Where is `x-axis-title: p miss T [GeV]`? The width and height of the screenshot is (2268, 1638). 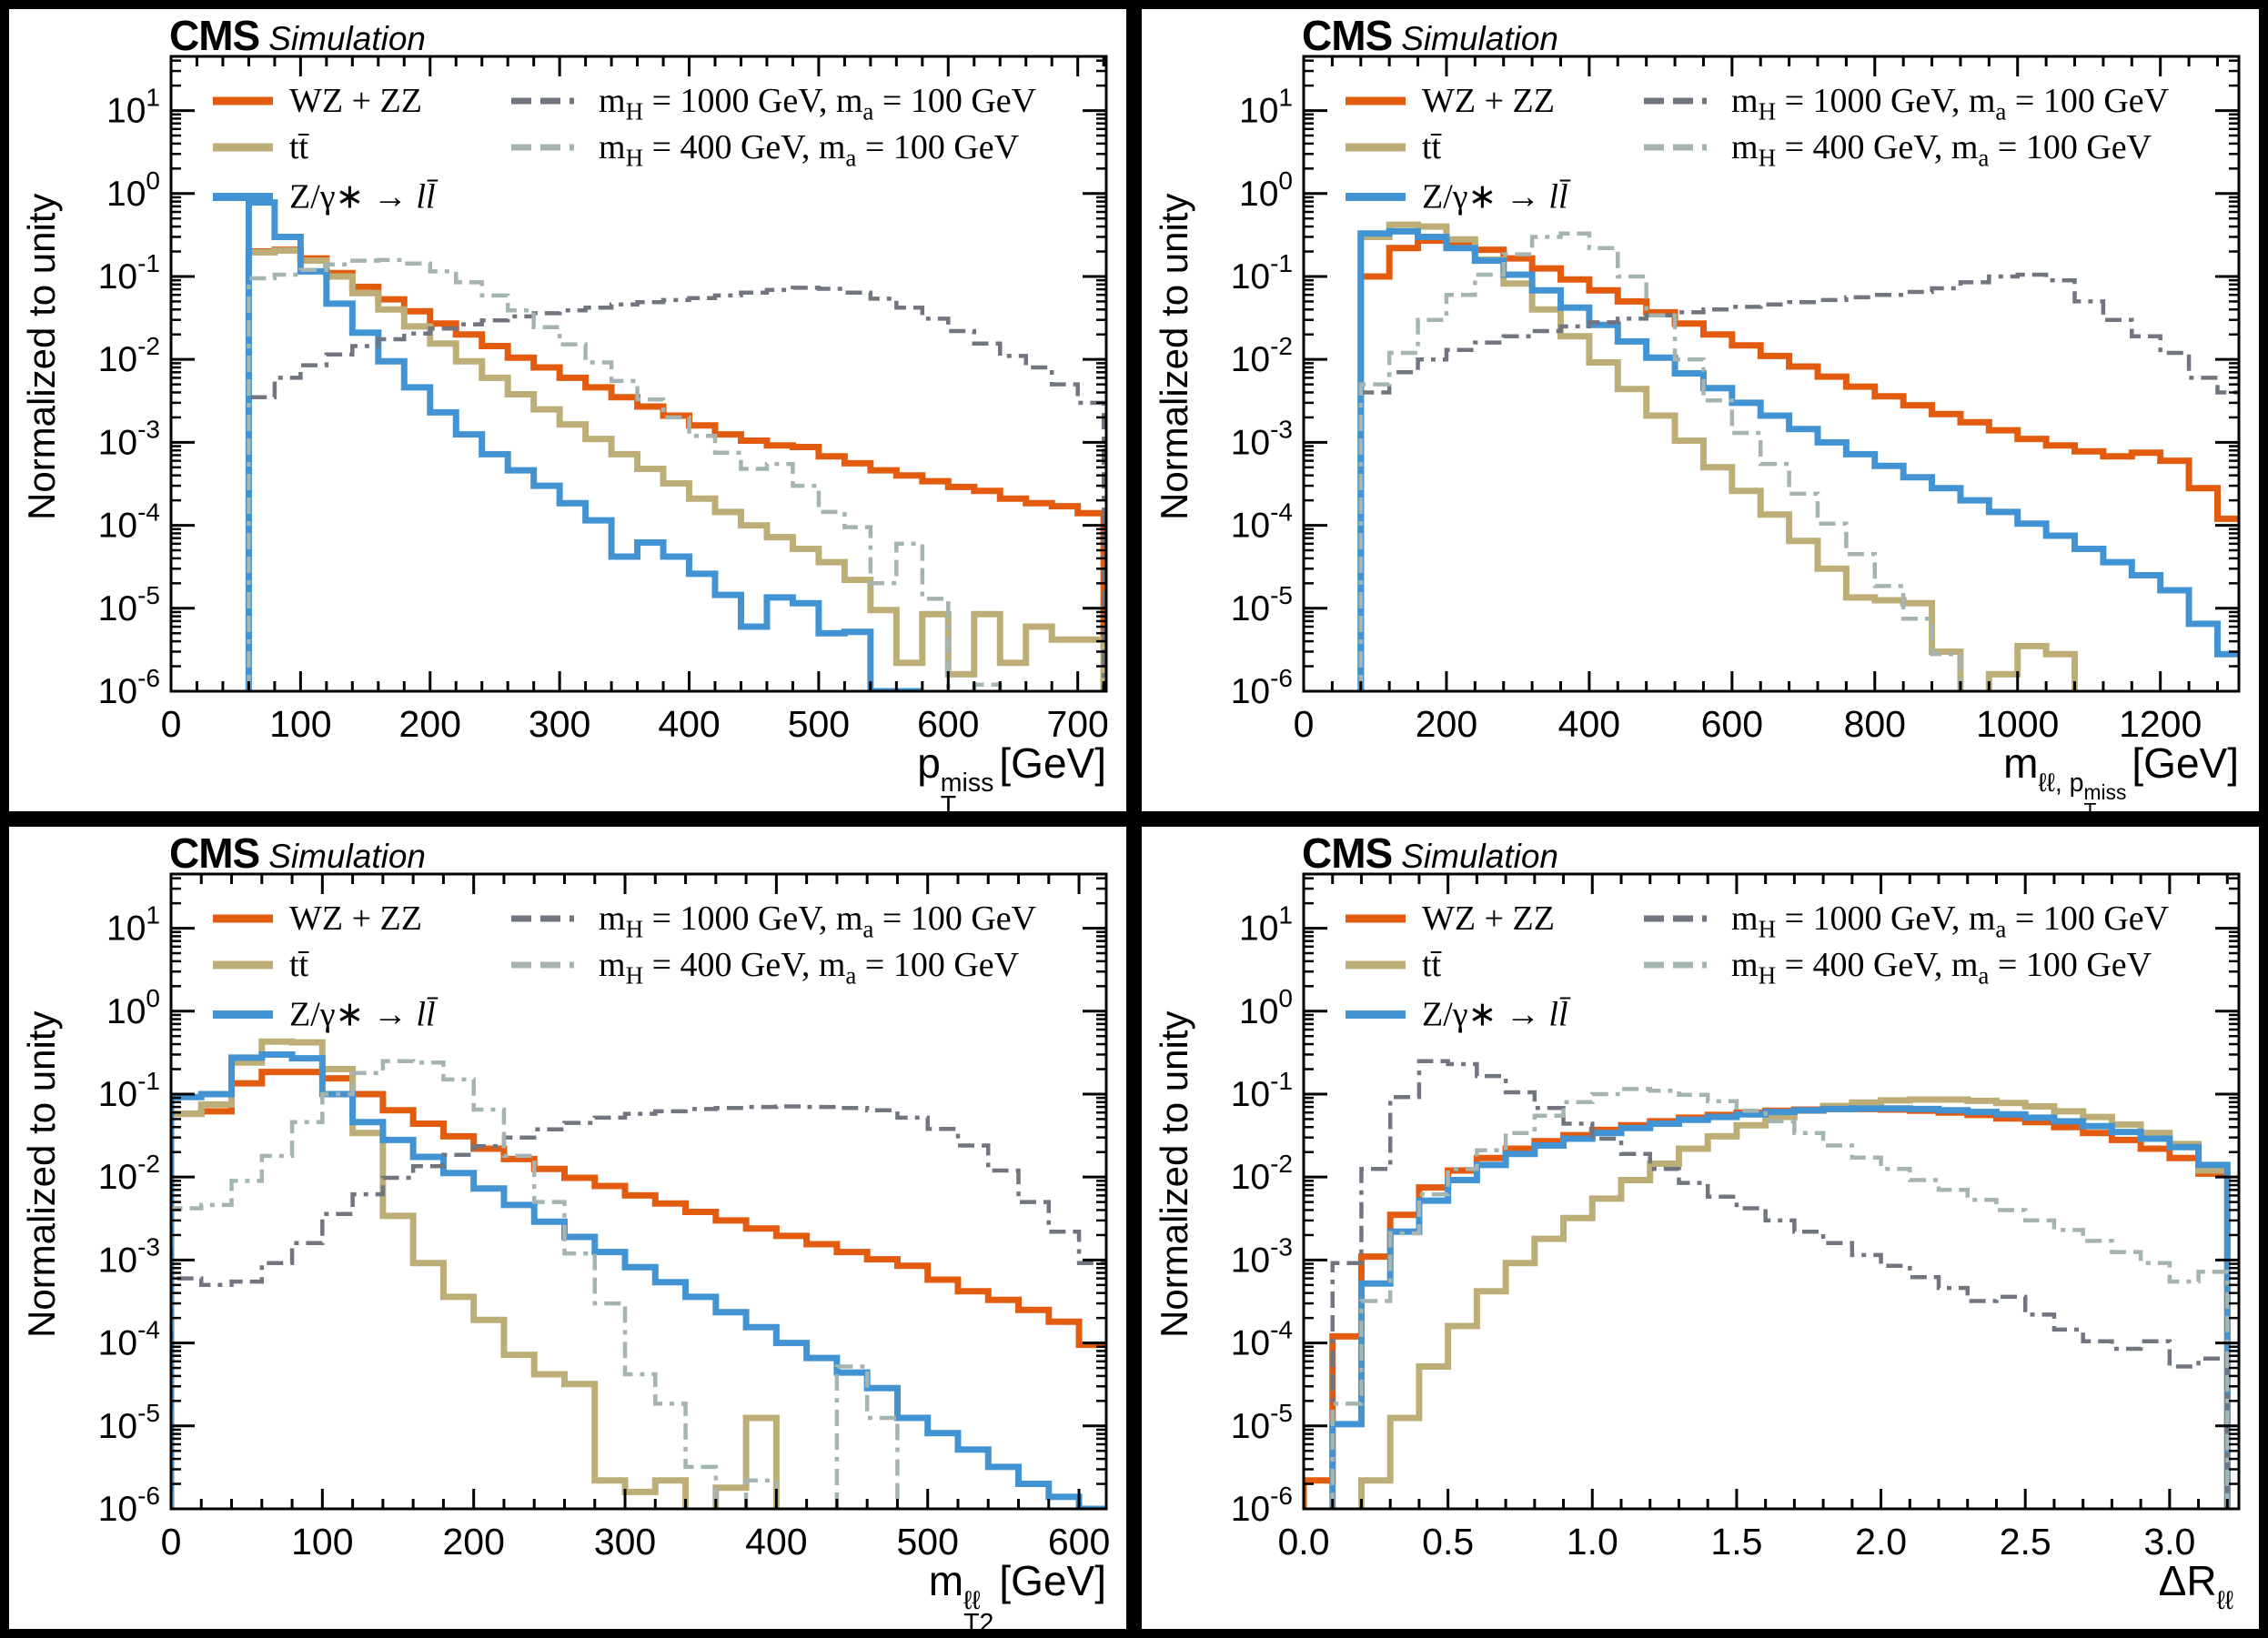 x-axis-title: p miss T [GeV] is located at coordinates (1012, 775).